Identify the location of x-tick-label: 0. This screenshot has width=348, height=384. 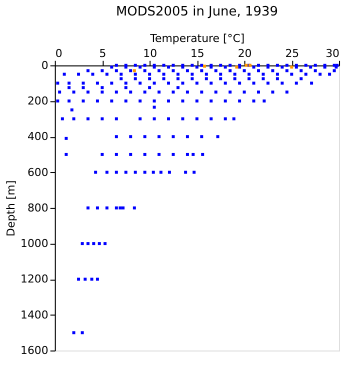
(58, 53).